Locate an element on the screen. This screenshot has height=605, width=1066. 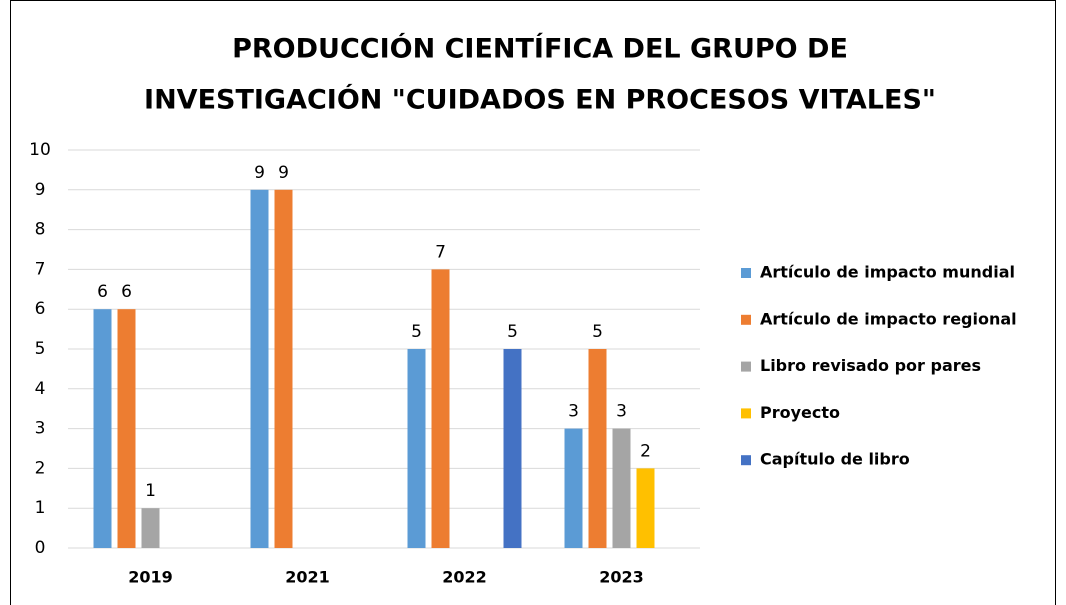
y-tick-label: 6 is located at coordinates (40, 309).